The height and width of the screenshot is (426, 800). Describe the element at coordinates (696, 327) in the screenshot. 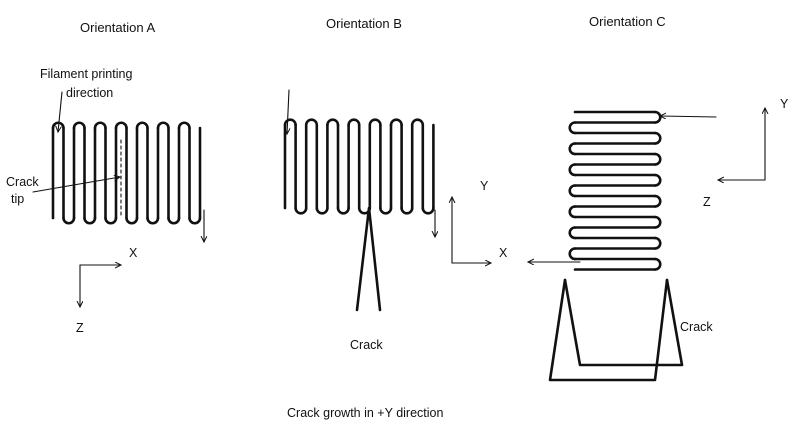

I see `orientation-c-crack-label: Crack` at that location.